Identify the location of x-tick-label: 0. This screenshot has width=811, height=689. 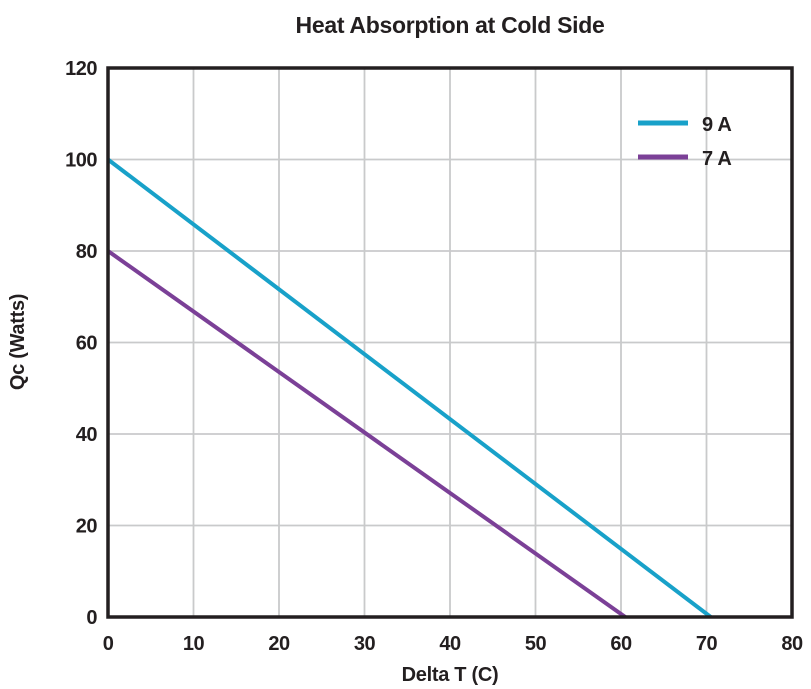
(108, 644).